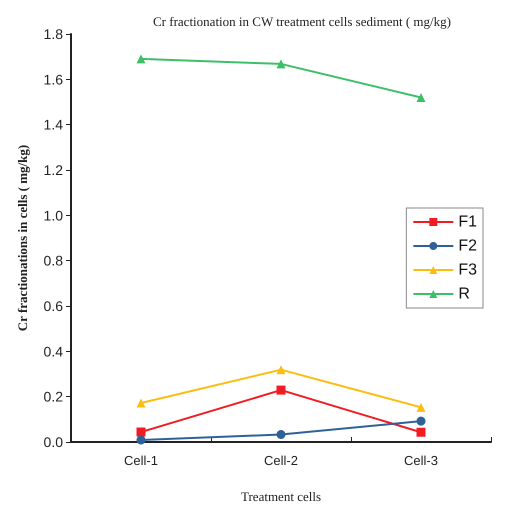 The image size is (511, 525). Describe the element at coordinates (302, 21) in the screenshot. I see `chart-title: Cr fractionation in CW treatment cells sediment ( mg/kg)` at that location.